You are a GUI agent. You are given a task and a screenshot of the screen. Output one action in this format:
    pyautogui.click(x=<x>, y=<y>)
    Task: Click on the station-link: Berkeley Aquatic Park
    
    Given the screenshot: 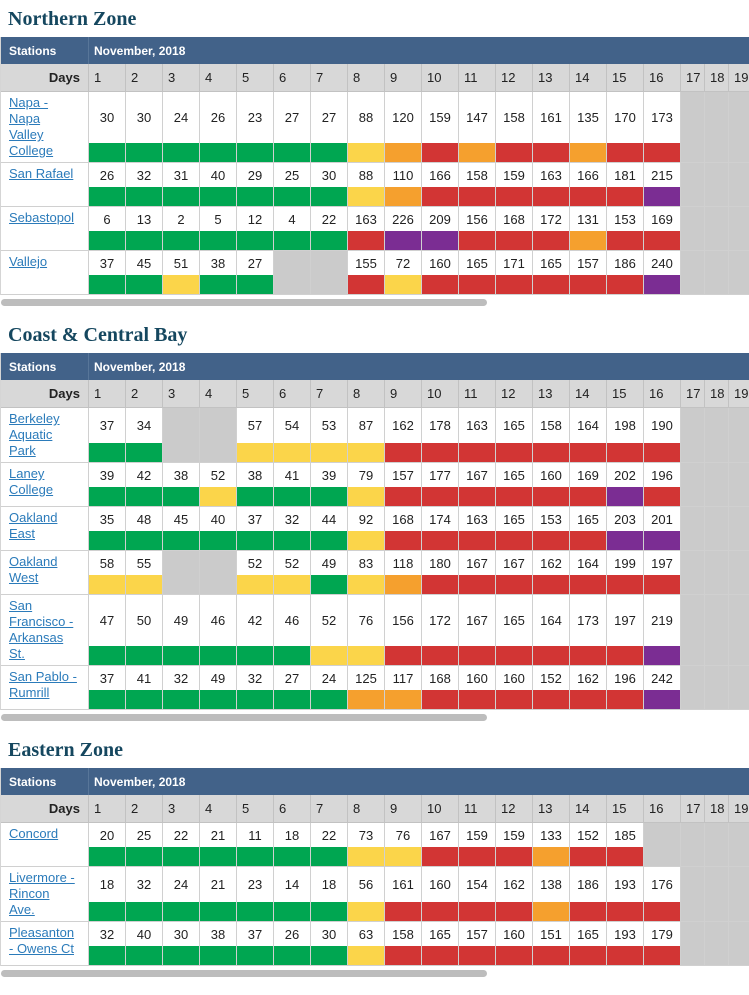 What is the action you would take?
    pyautogui.click(x=34, y=434)
    